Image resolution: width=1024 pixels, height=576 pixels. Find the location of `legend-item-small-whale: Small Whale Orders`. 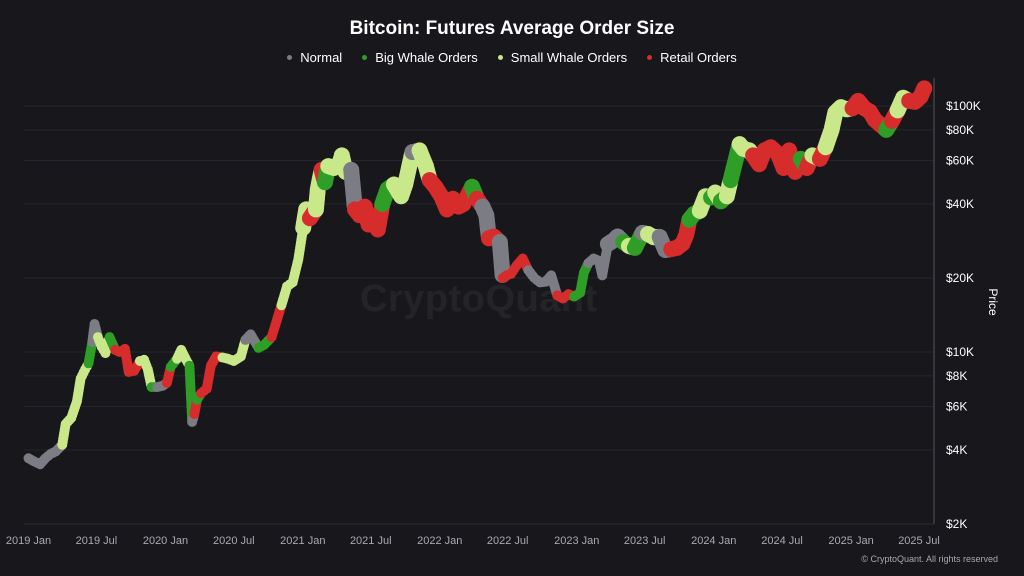

legend-item-small-whale: Small Whale Orders is located at coordinates (562, 57).